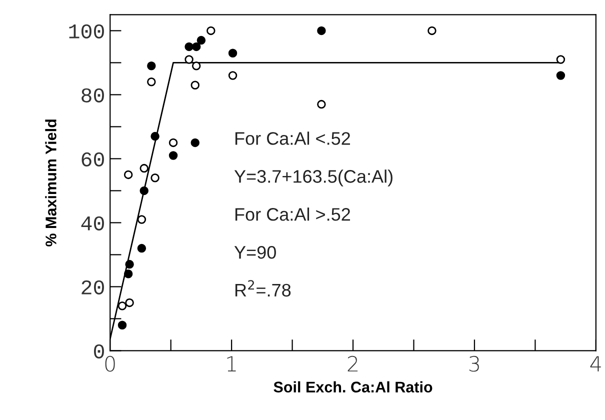  Describe the element at coordinates (110, 364) in the screenshot. I see `x-tick-label: 0` at that location.